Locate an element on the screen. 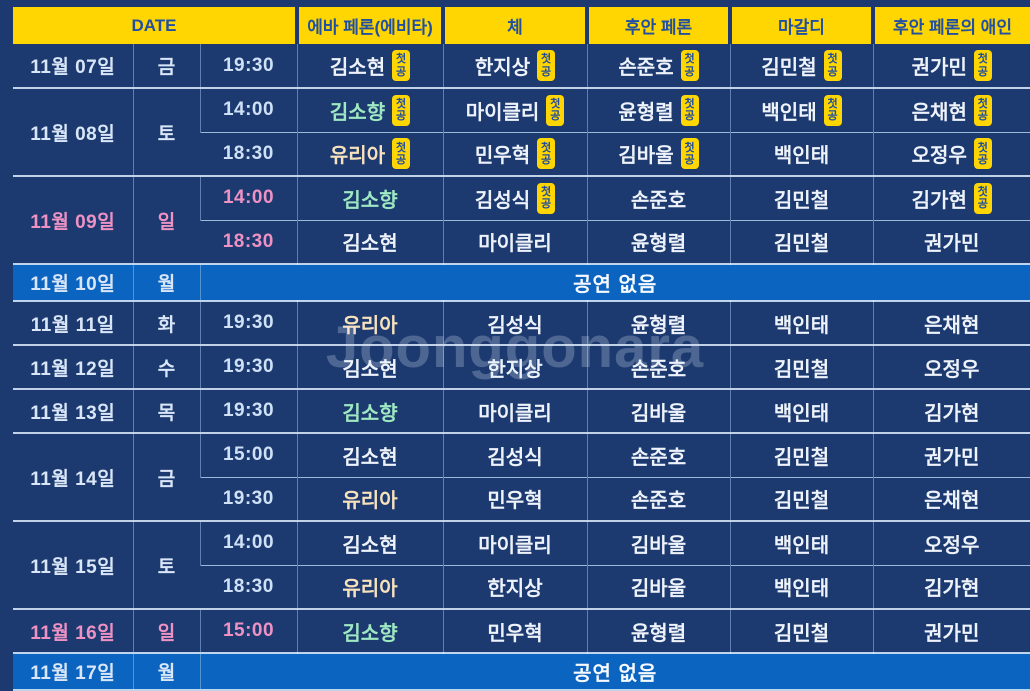  cast-cell: 김성식 첫 공 is located at coordinates (514, 197).